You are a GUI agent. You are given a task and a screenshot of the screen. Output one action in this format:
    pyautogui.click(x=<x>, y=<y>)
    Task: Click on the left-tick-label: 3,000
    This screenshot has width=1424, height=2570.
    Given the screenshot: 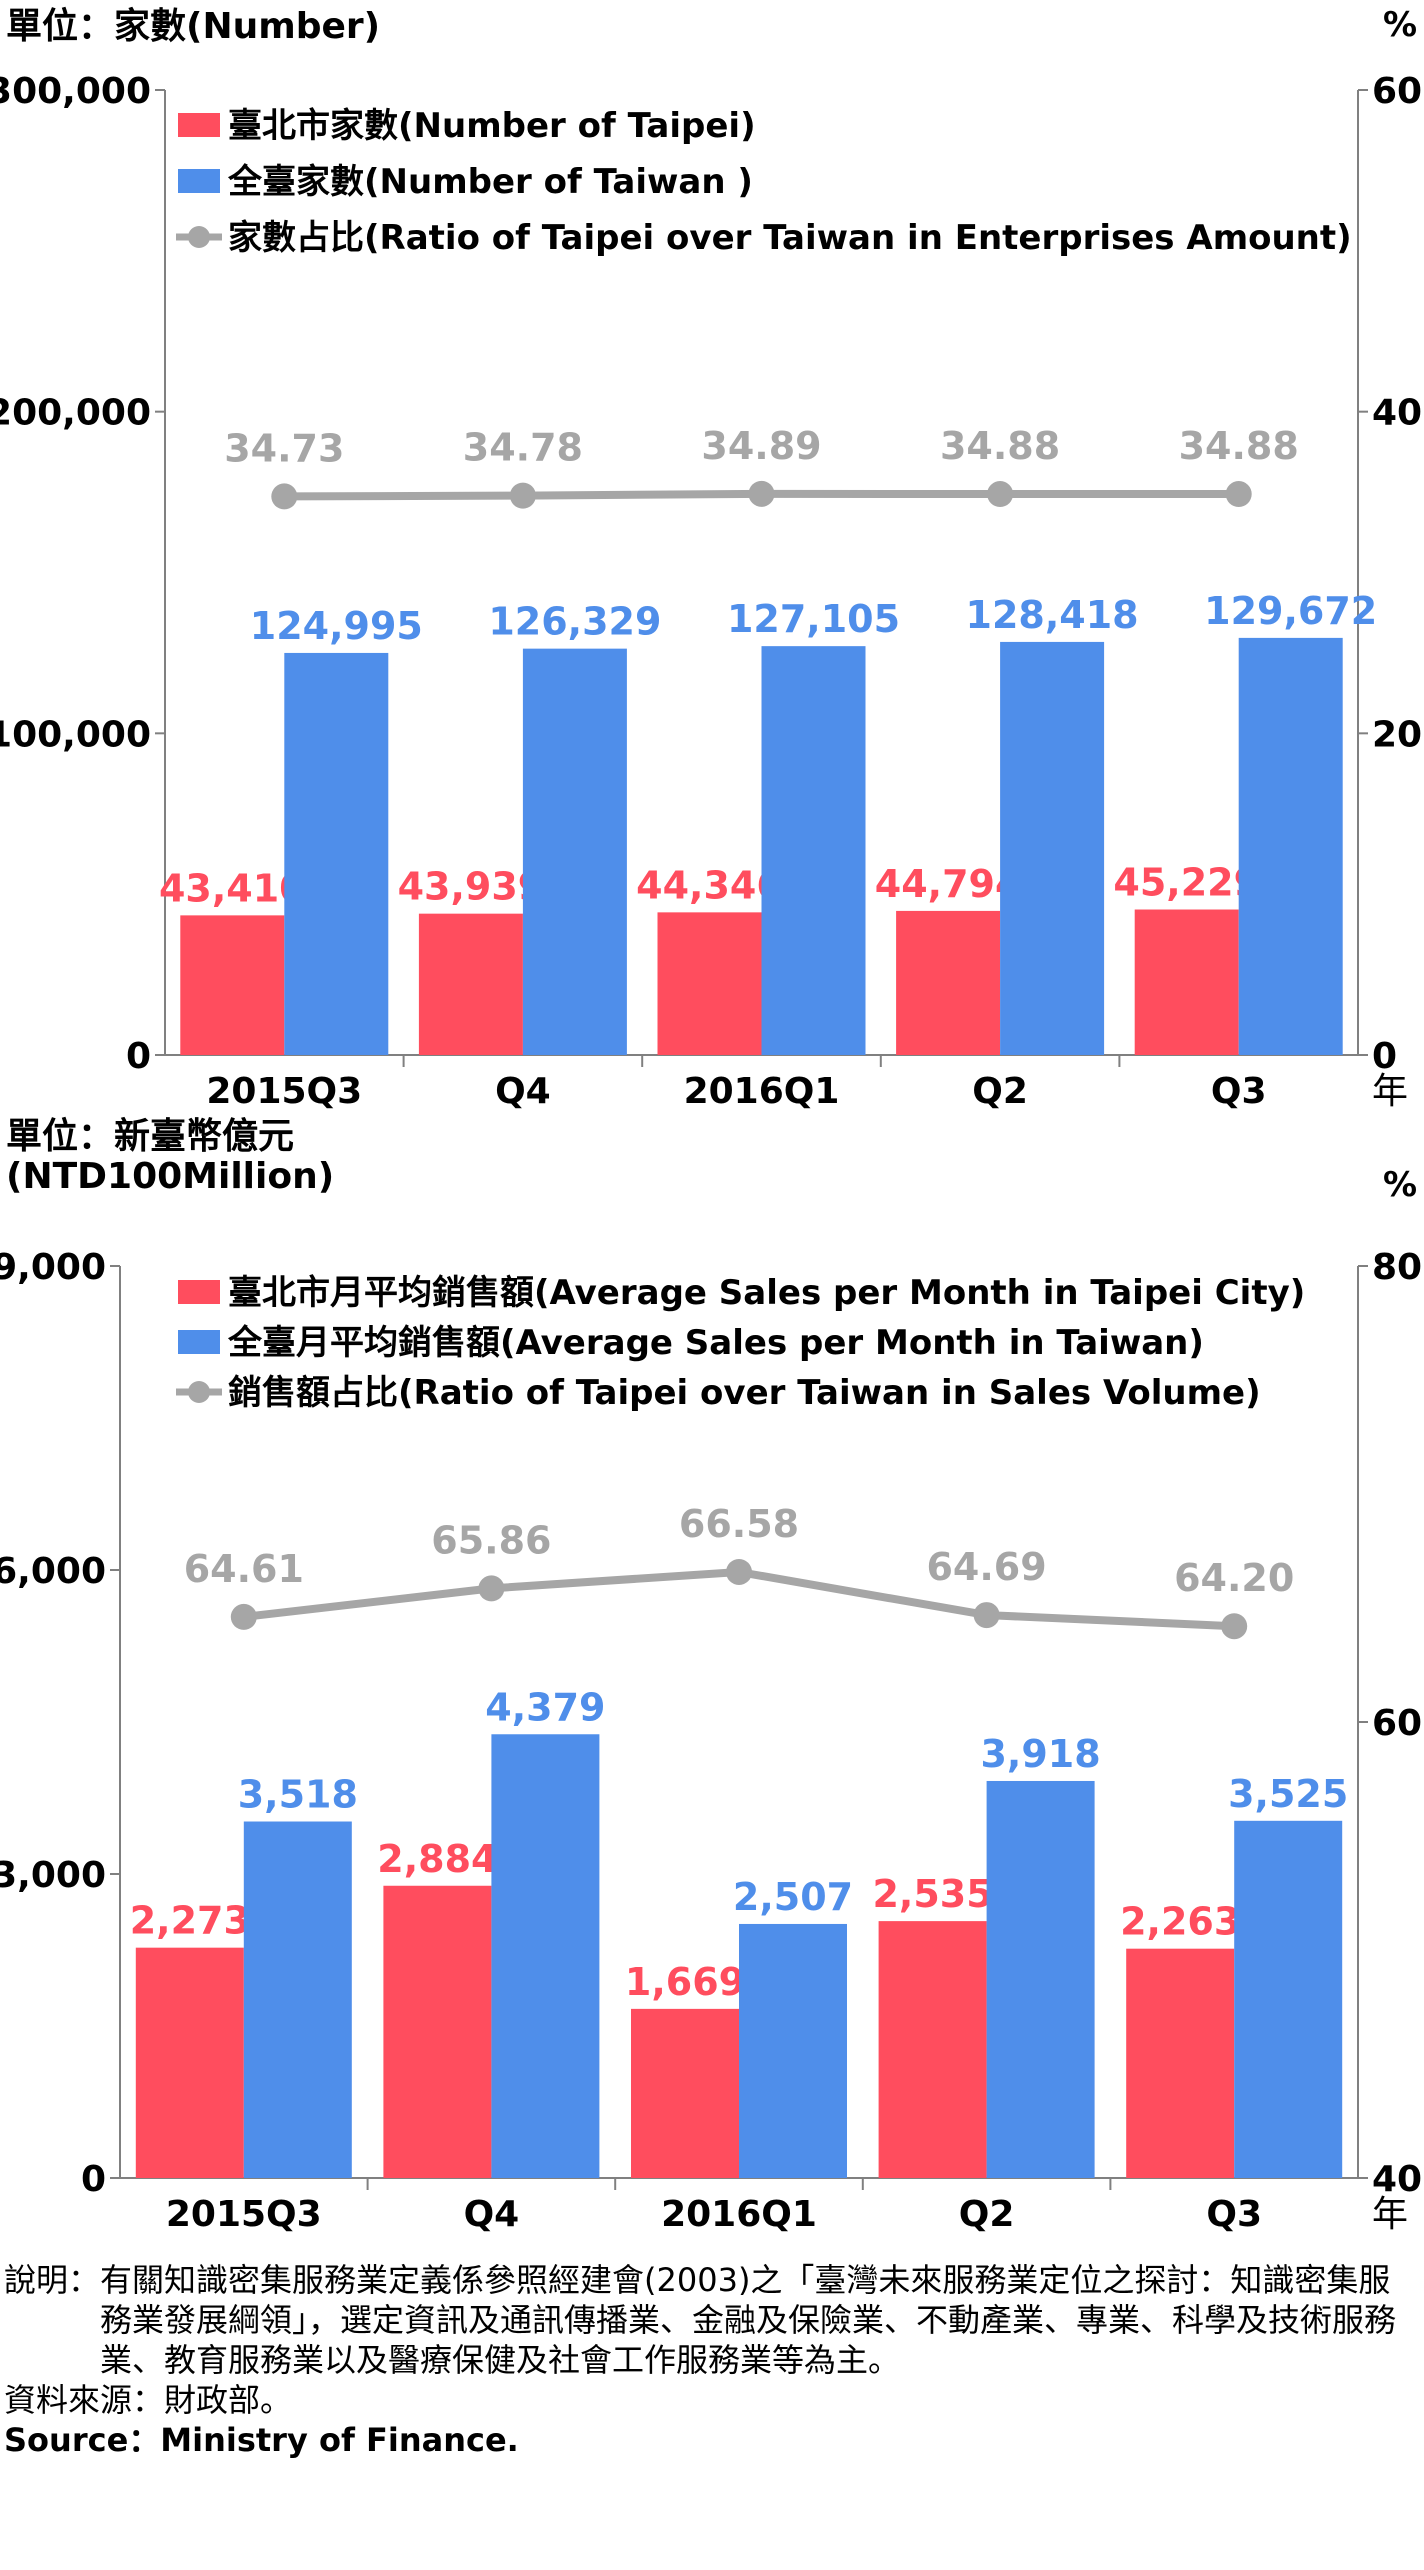 What is the action you would take?
    pyautogui.click(x=53, y=1875)
    